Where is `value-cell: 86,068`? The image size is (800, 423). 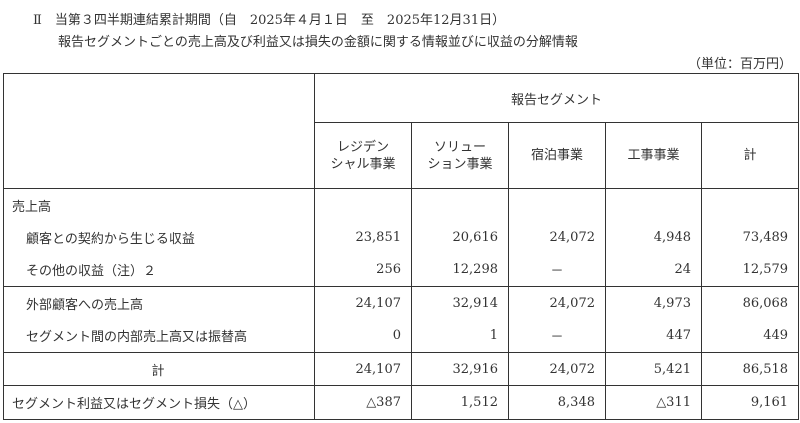 value-cell: 86,068 is located at coordinates (750, 303).